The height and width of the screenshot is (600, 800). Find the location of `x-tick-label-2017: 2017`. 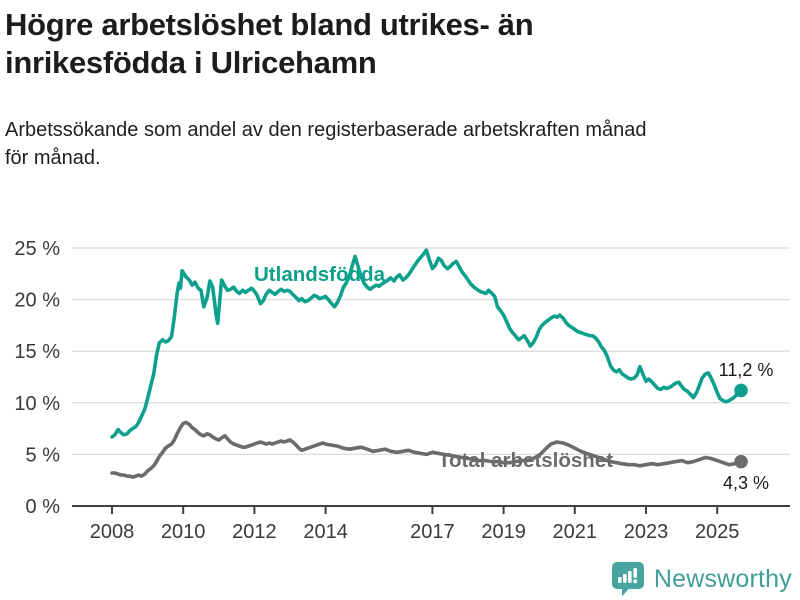

x-tick-label-2017: 2017 is located at coordinates (432, 532).